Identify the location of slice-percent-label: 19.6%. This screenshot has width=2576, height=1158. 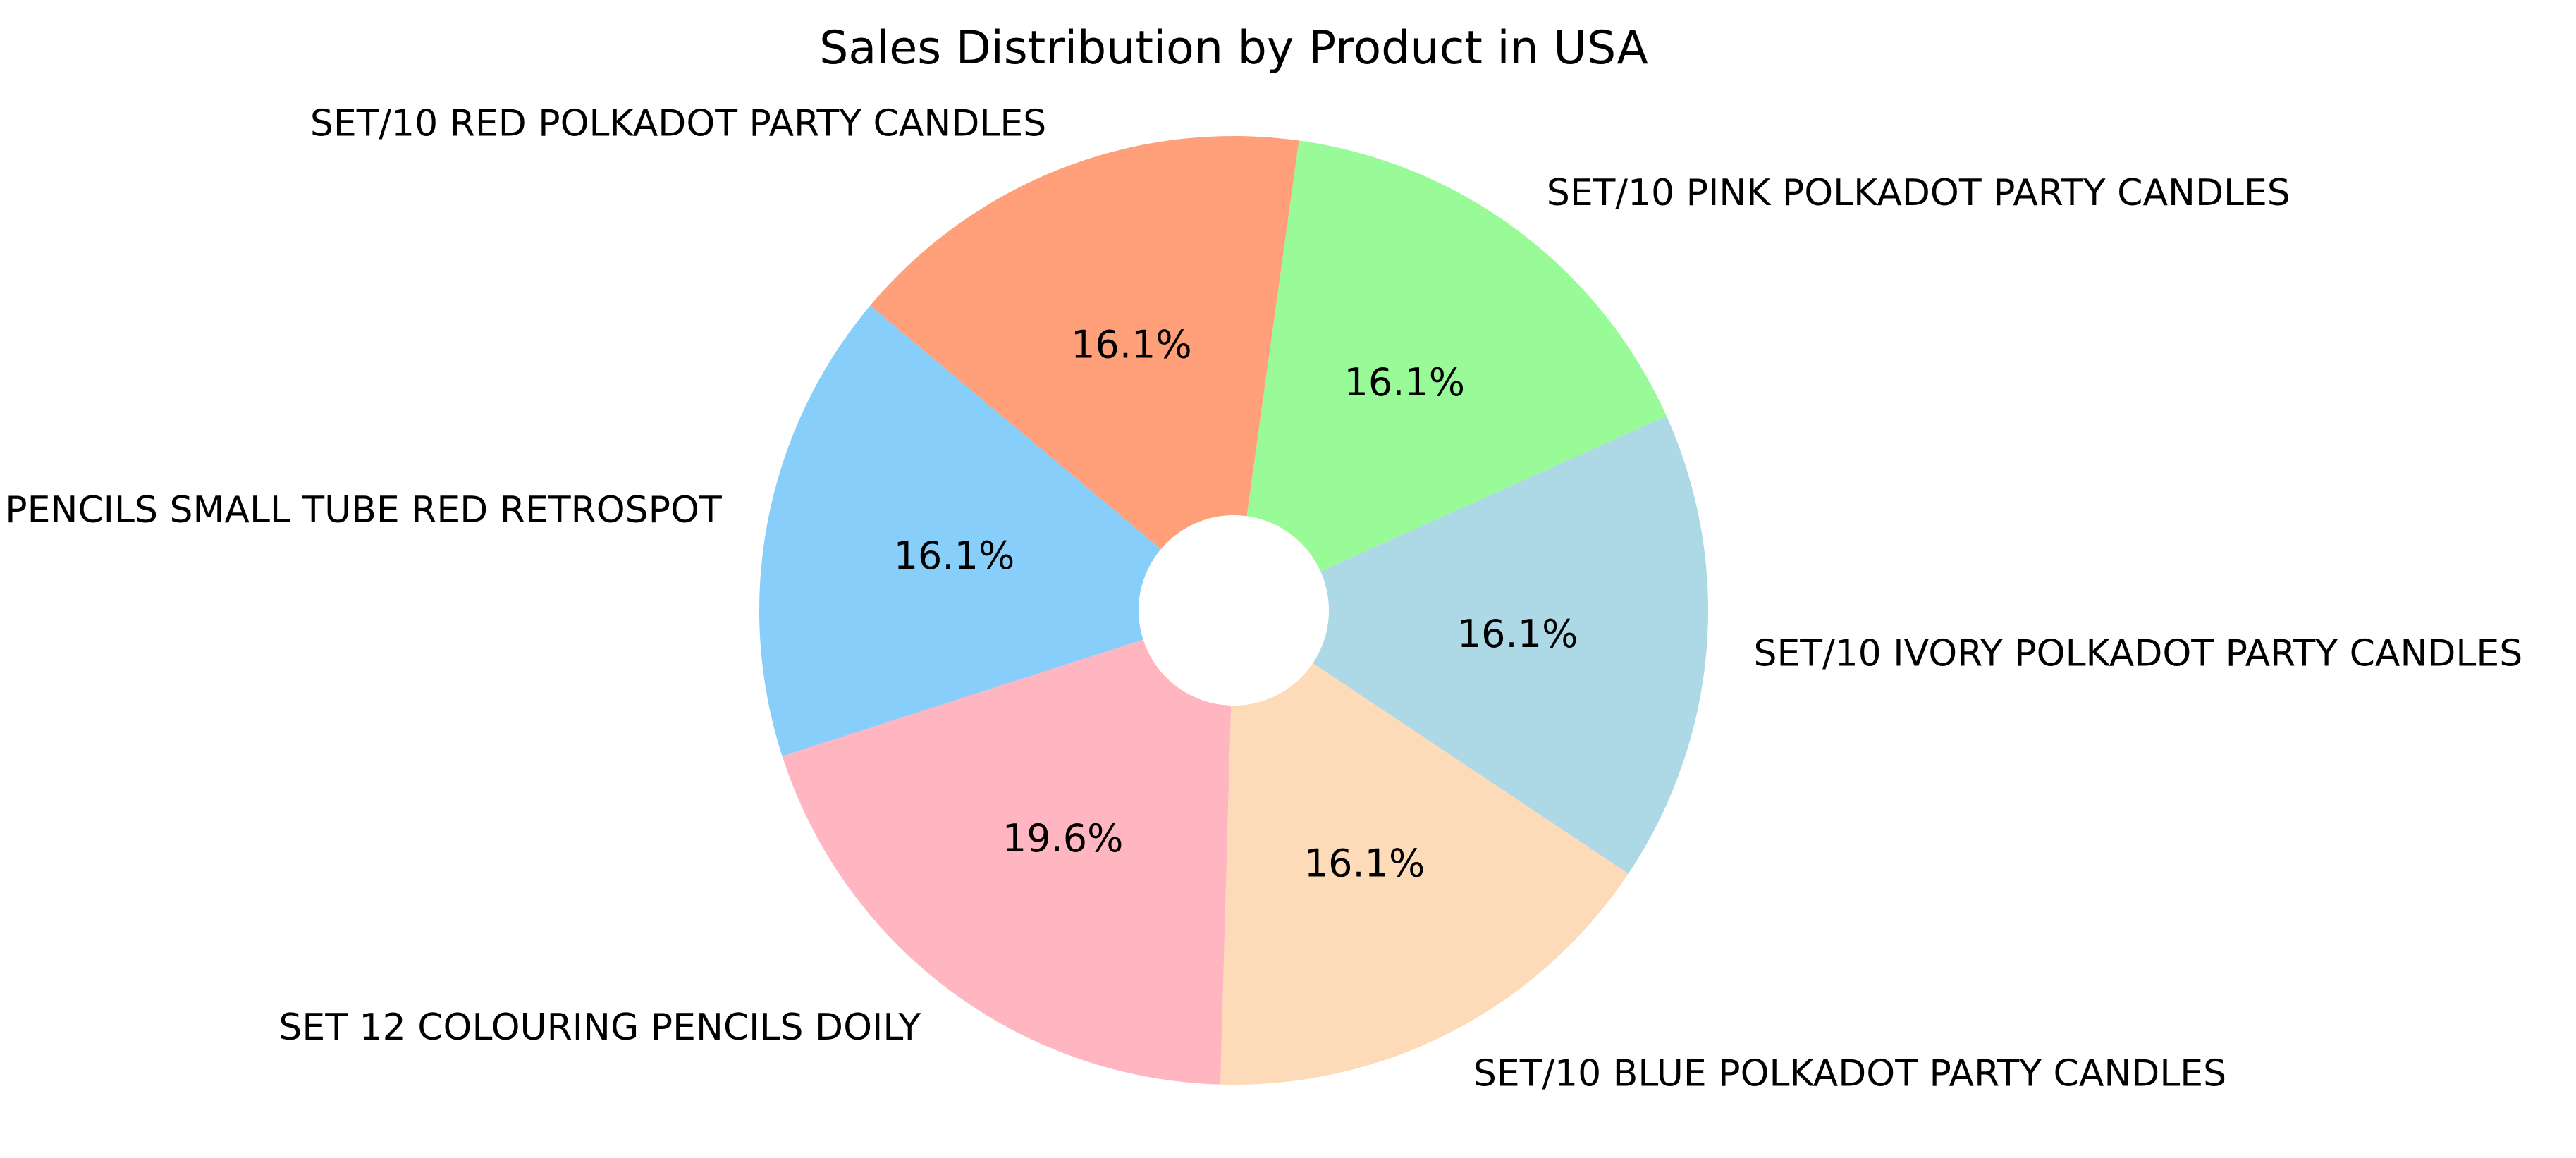
(1063, 838).